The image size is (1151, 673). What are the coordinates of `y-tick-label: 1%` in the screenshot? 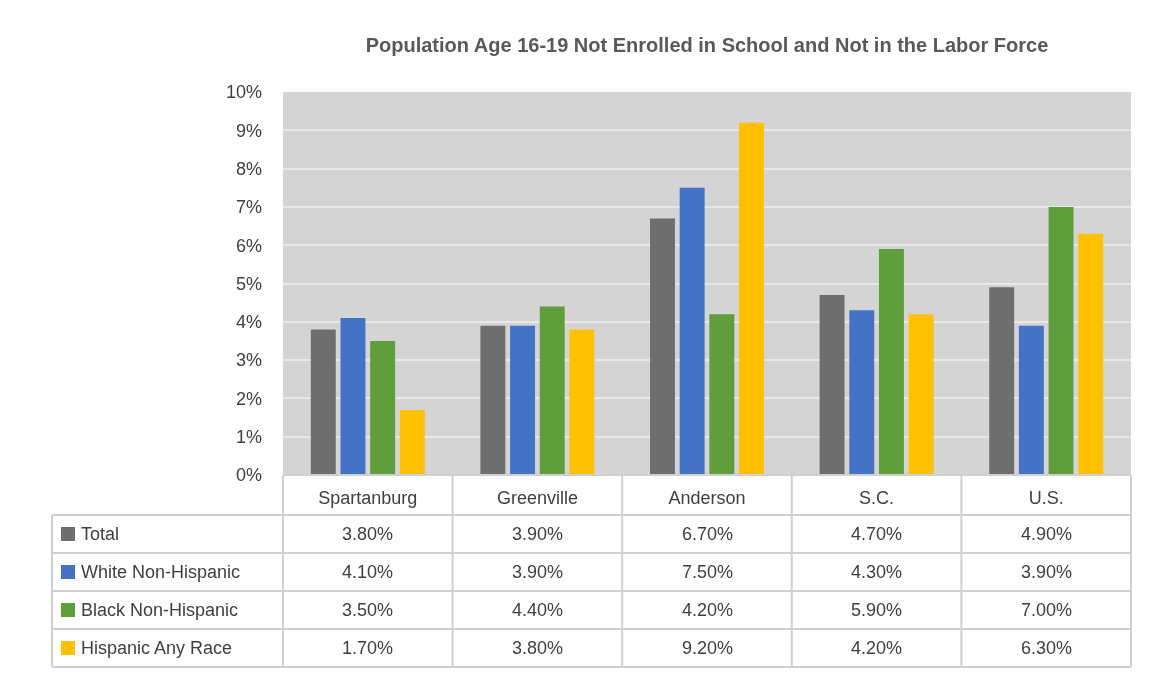 It's located at (248, 437).